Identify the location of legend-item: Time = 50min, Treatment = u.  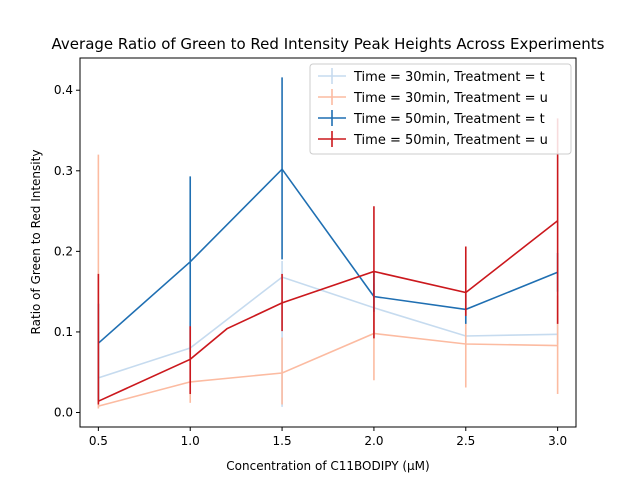
(433, 139).